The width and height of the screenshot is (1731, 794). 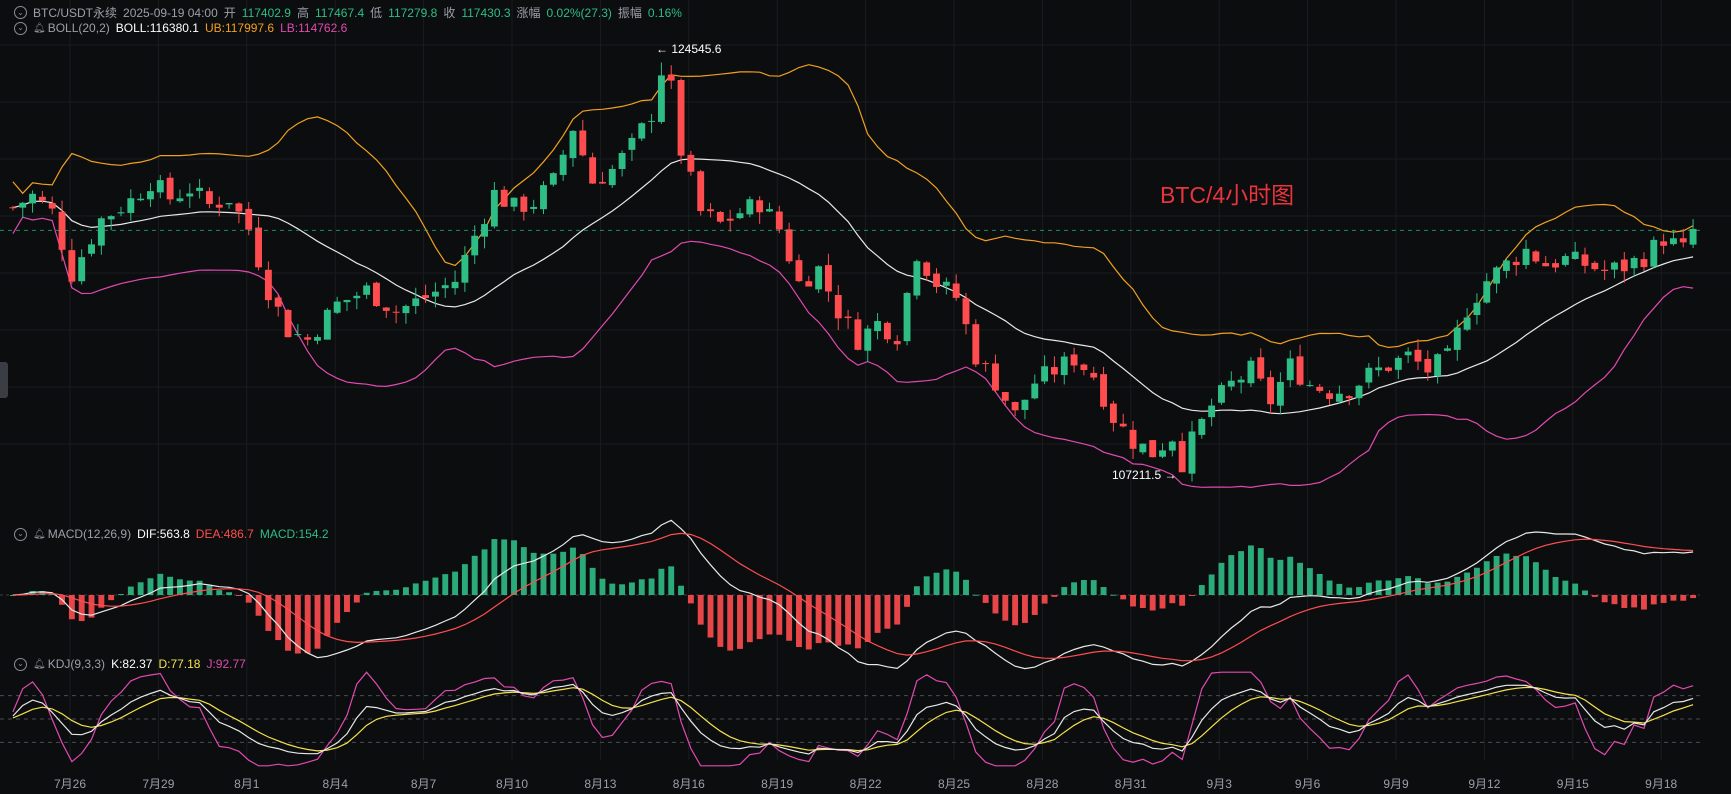 I want to click on sidebar-toggle-handle, so click(x=4, y=380).